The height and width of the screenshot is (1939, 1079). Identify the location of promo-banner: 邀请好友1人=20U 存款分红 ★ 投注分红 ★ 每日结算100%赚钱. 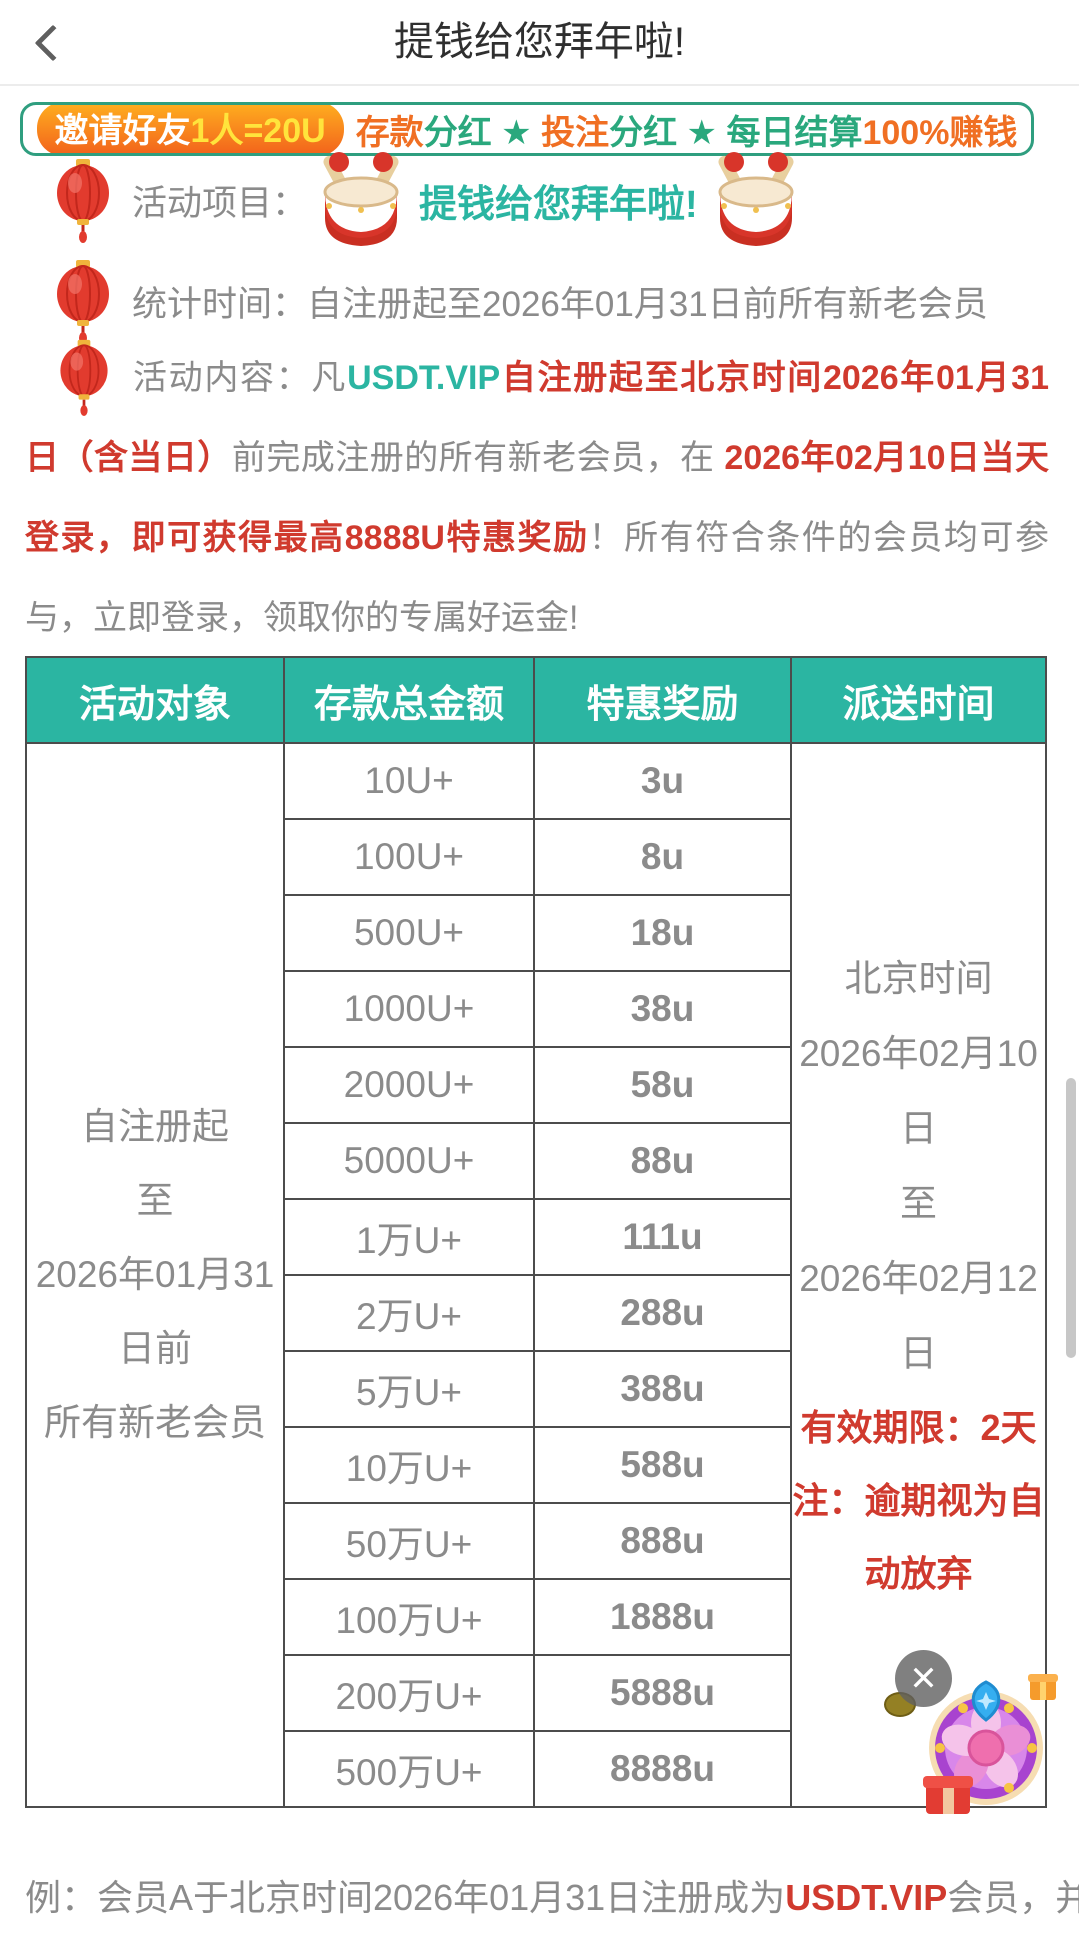
(527, 129).